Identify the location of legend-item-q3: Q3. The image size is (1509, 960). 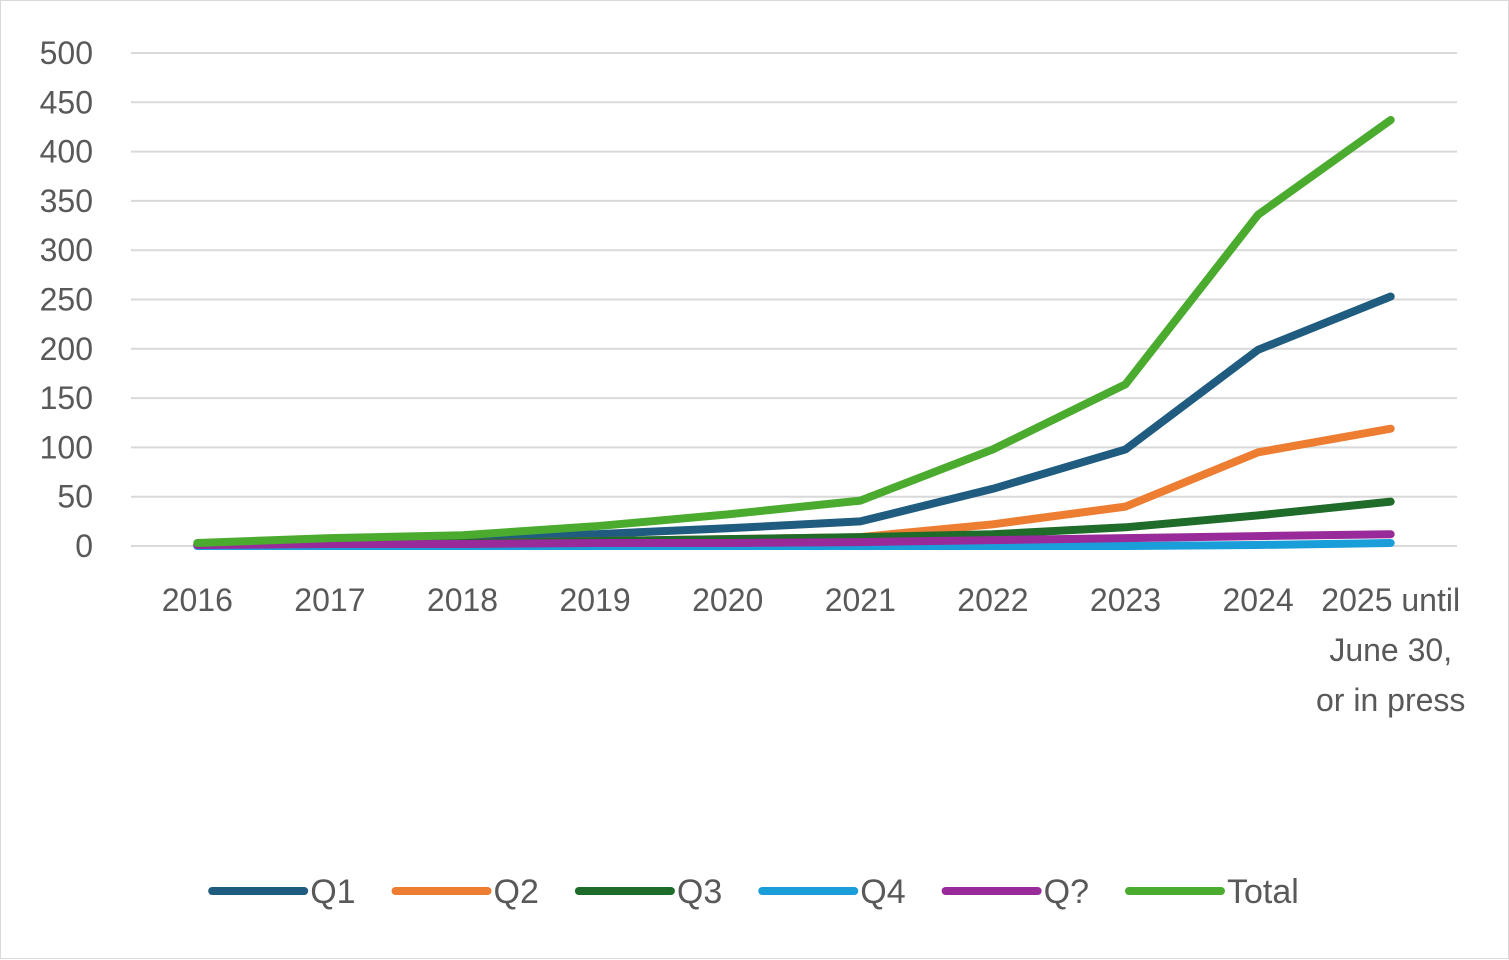
(648, 892).